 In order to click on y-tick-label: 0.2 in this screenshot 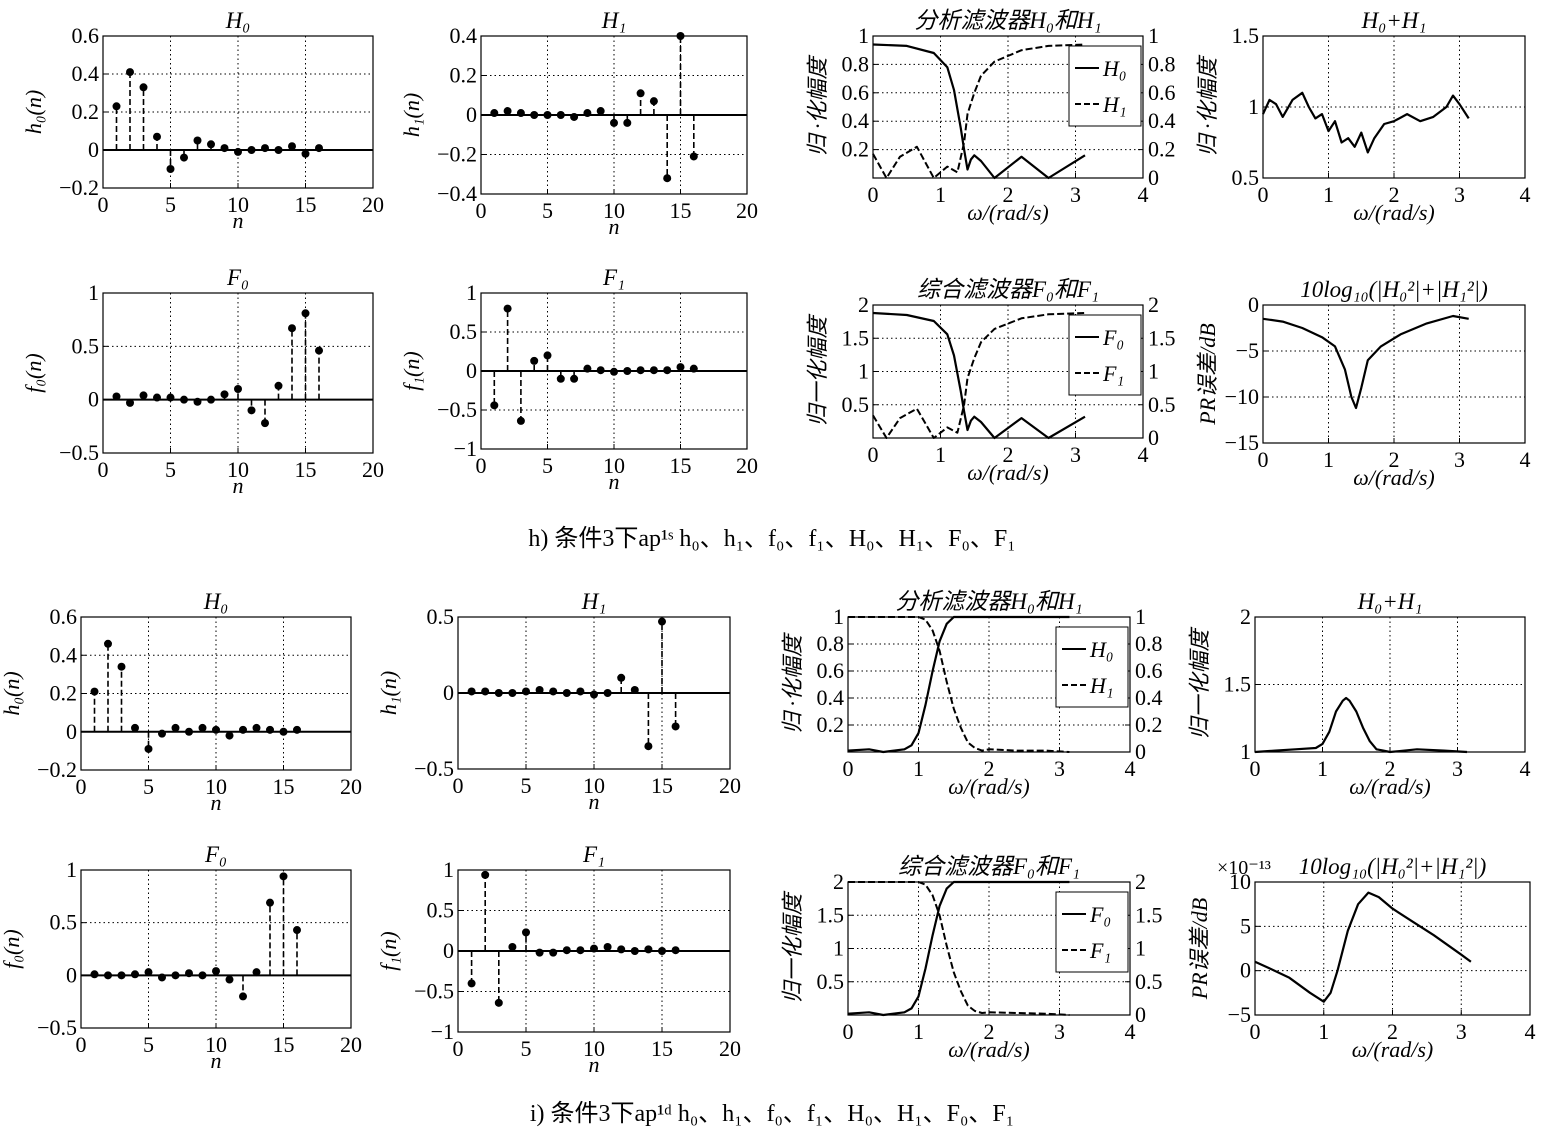, I will do `click(856, 149)`.